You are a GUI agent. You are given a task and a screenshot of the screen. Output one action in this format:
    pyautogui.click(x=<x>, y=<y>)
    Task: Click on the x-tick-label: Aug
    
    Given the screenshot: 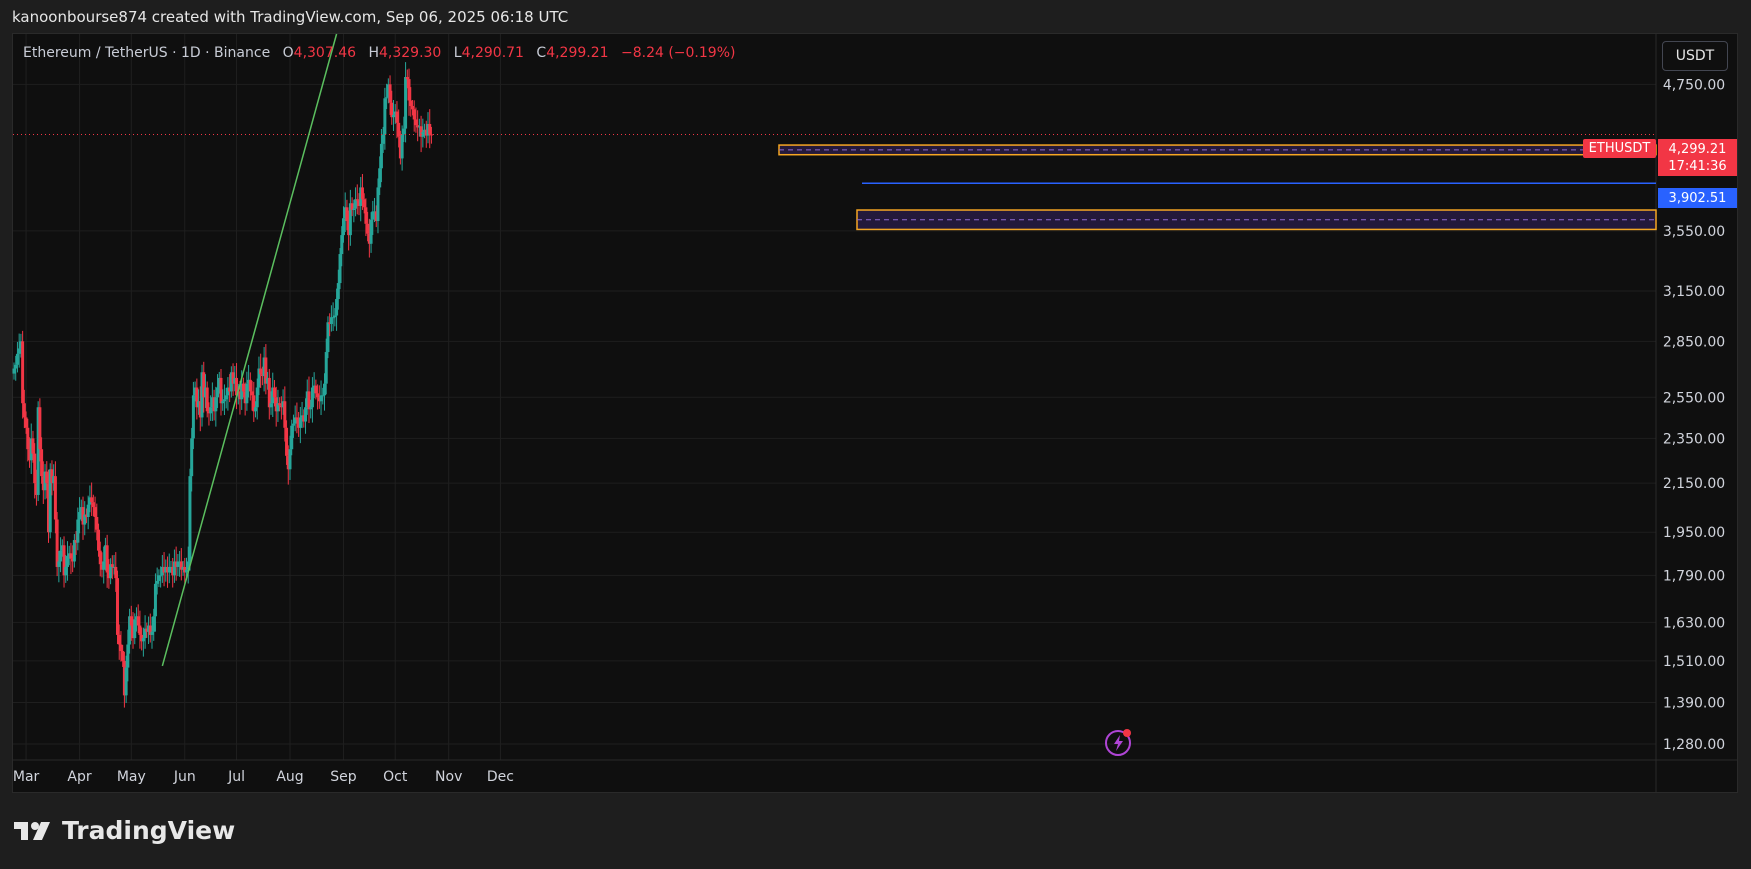 What is the action you would take?
    pyautogui.click(x=289, y=777)
    